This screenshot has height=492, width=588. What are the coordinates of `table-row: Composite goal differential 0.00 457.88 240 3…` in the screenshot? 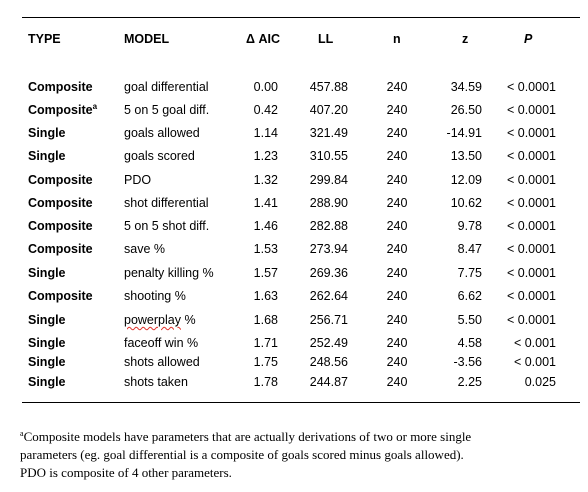 It's located at (294, 87).